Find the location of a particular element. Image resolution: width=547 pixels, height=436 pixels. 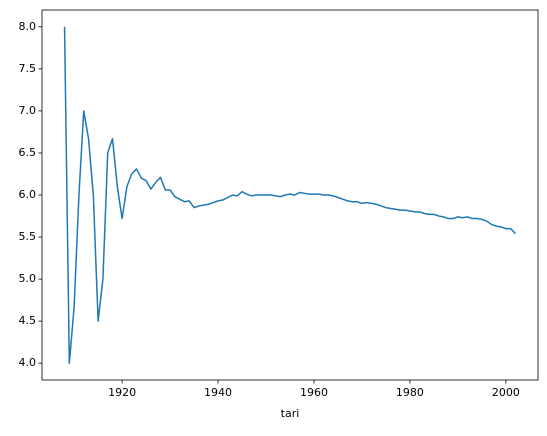

y-tick-label: 6.0 is located at coordinates (28, 194).